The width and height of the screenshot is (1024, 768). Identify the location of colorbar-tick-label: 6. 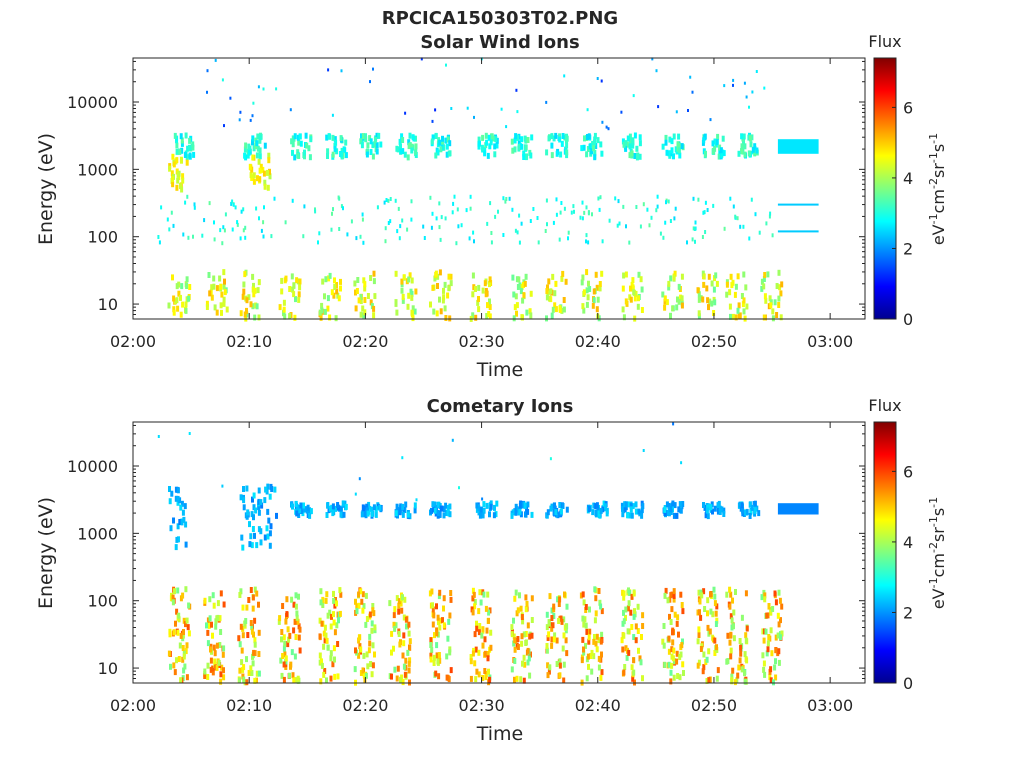
(908, 107).